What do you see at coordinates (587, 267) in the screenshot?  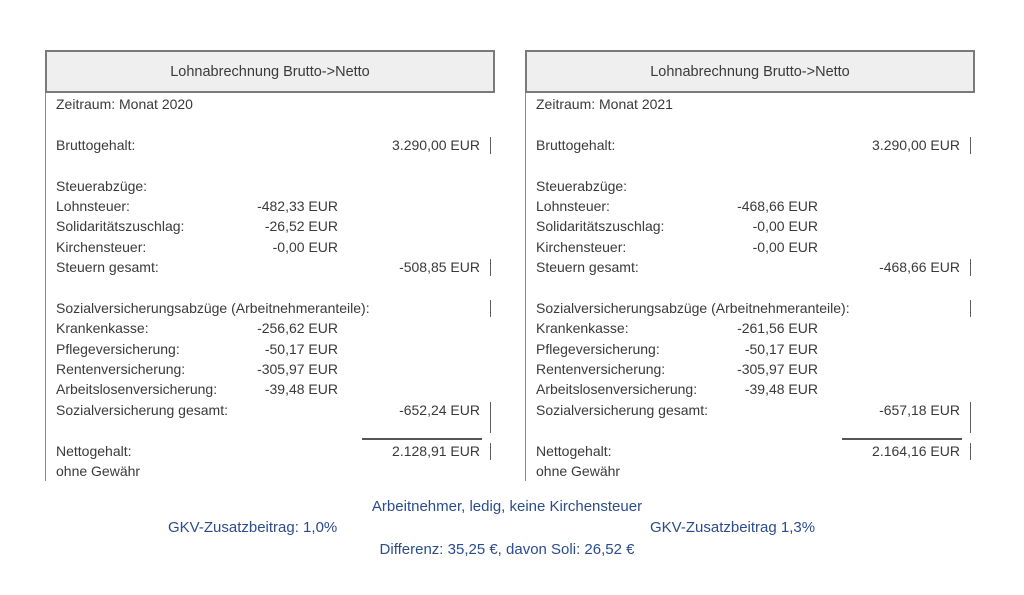 I see `steuern-gesamt-label: Steuern gesamt:` at bounding box center [587, 267].